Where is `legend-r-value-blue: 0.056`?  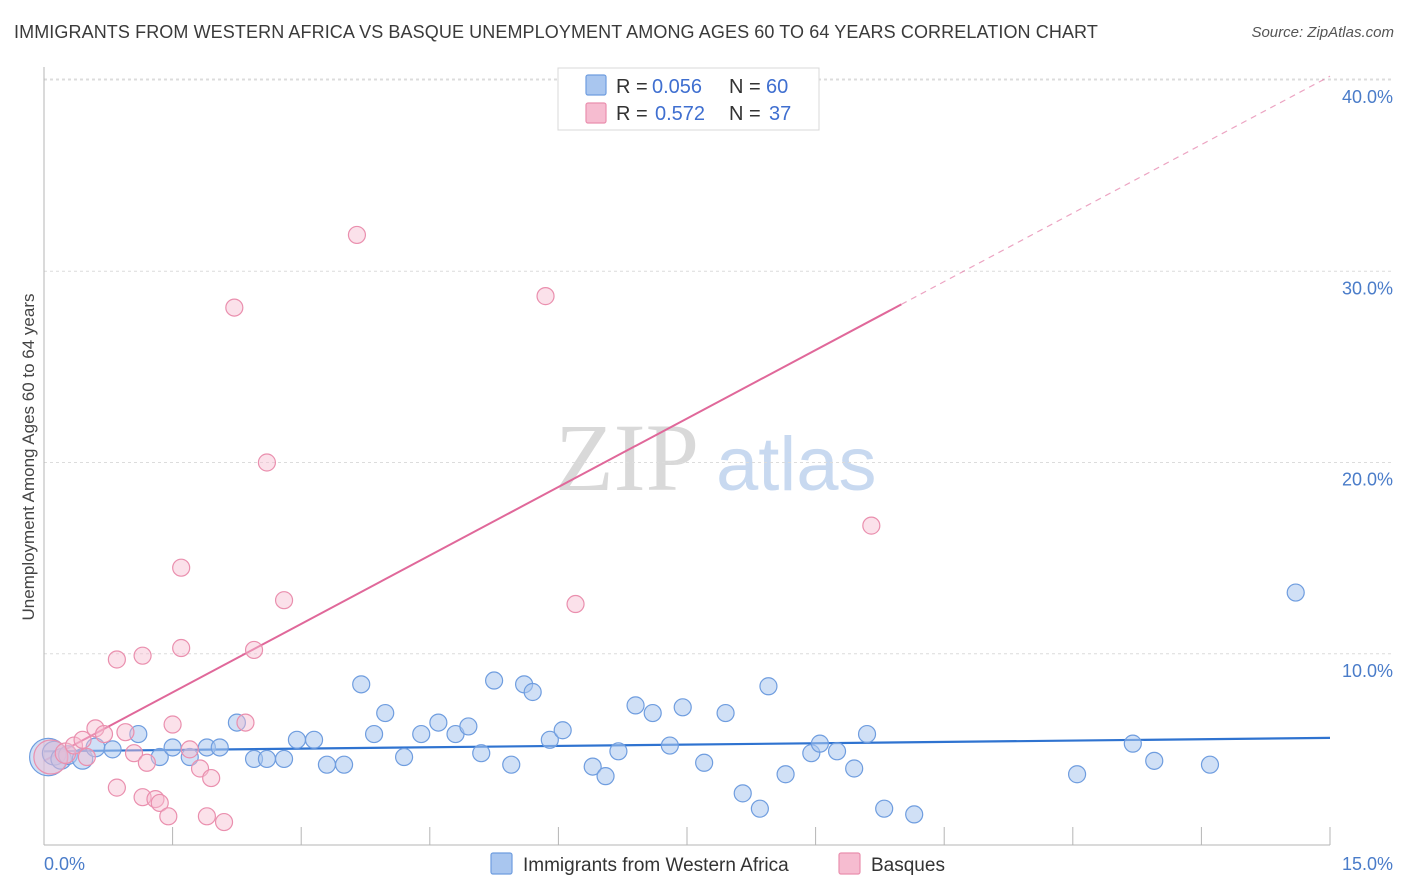 legend-r-value-blue: 0.056 is located at coordinates (677, 87).